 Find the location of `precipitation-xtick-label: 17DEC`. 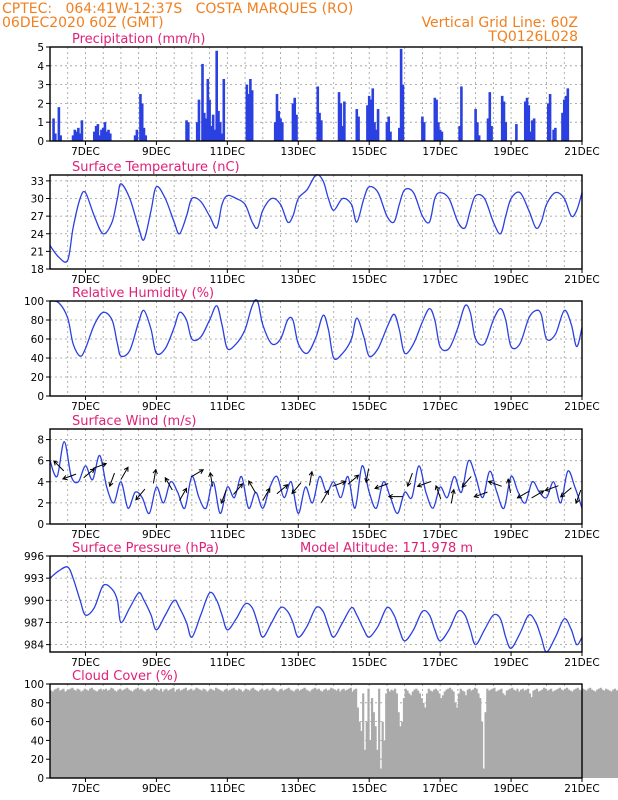

precipitation-xtick-label: 17DEC is located at coordinates (439, 152).